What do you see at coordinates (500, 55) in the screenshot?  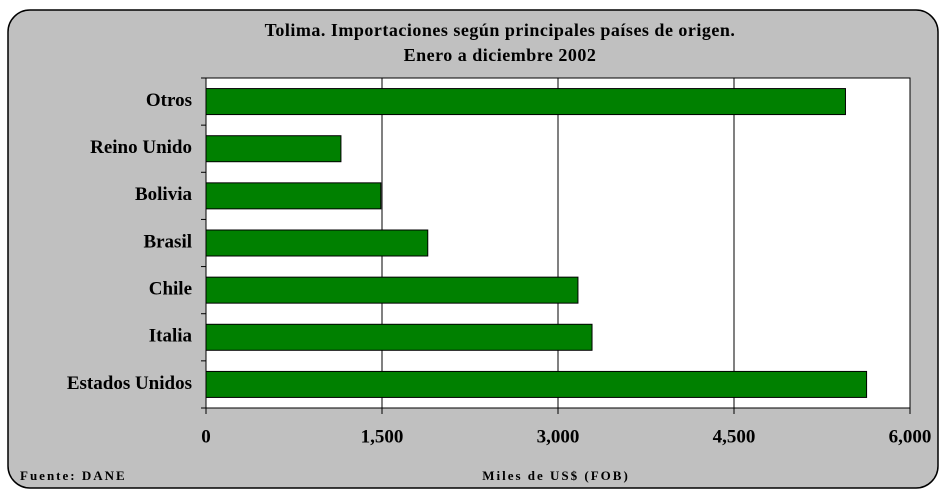 I see `chart-subtitle: Enero a diciembre 2002` at bounding box center [500, 55].